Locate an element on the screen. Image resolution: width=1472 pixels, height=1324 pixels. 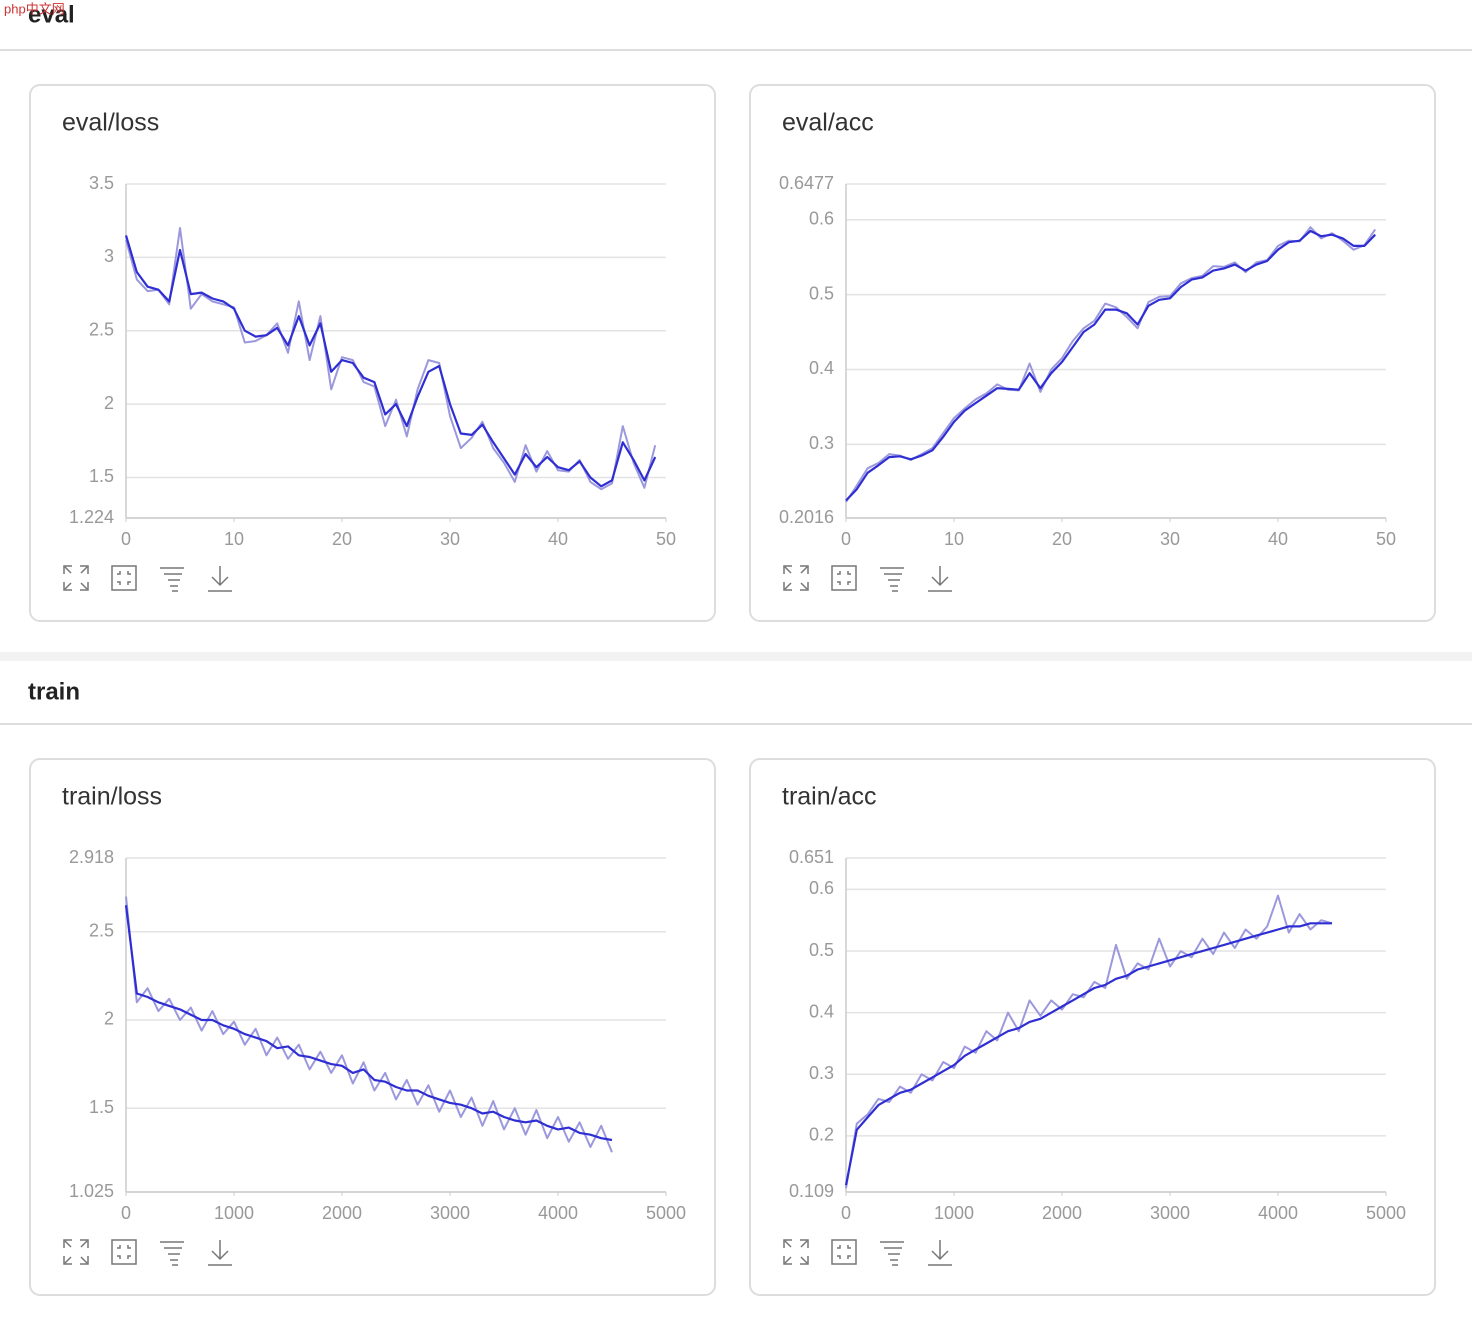
y-tick-label: 3.5 is located at coordinates (101, 183).